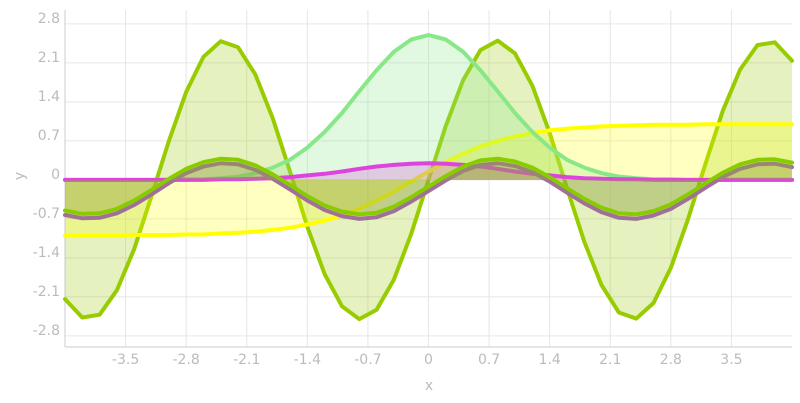 The width and height of the screenshot is (800, 403). What do you see at coordinates (246, 360) in the screenshot?
I see `x-tick-label: -2.1` at bounding box center [246, 360].